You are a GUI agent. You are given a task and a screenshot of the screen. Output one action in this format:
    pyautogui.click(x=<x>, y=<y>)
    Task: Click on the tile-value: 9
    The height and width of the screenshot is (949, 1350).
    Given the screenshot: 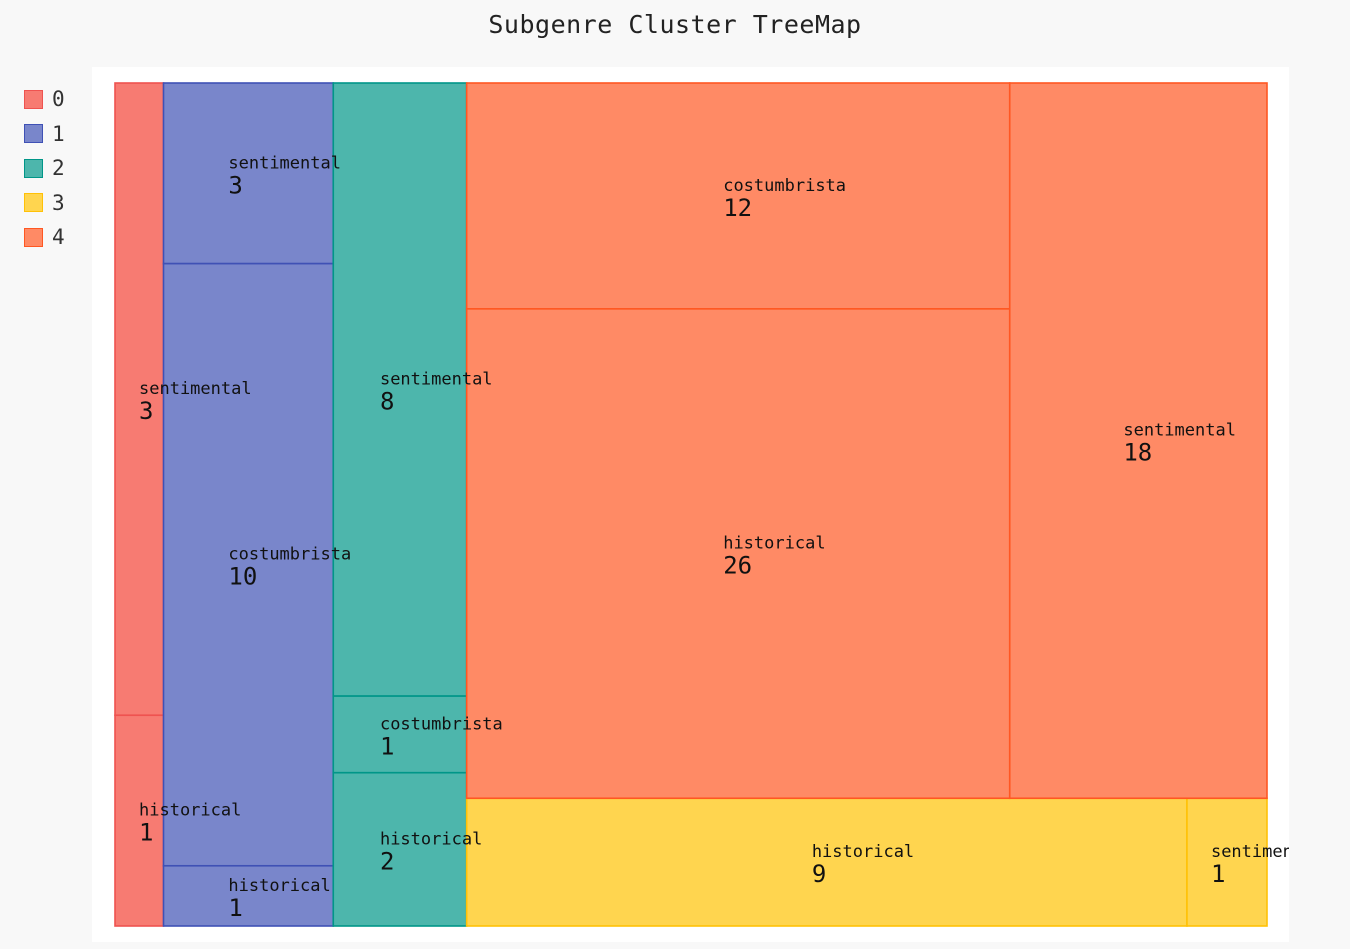 What is the action you would take?
    pyautogui.click(x=819, y=874)
    